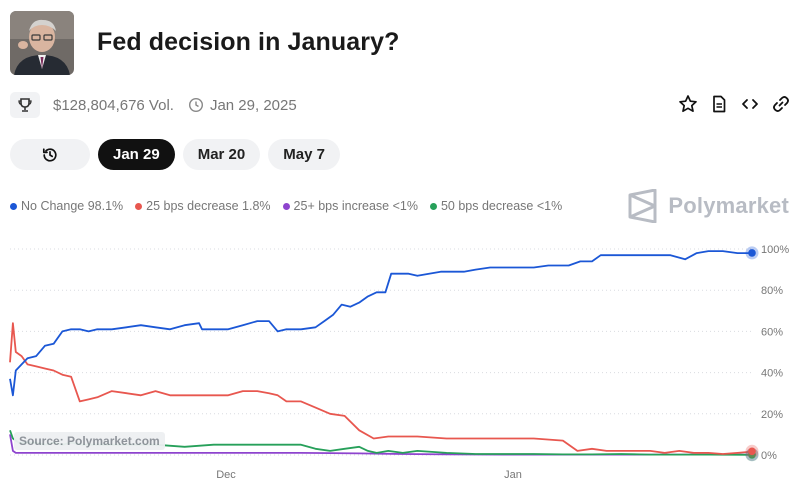 Image resolution: width=803 pixels, height=488 pixels. Describe the element at coordinates (772, 332) in the screenshot. I see `y-tick-label: 60%` at that location.